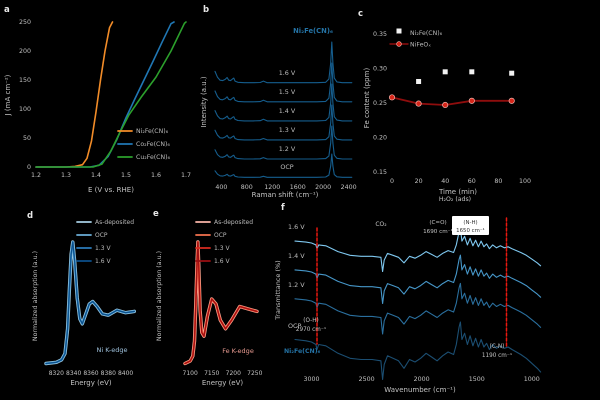 The height and width of the screenshot is (400, 600). I want to click on panel-a-ytick: 200, so click(25, 51).